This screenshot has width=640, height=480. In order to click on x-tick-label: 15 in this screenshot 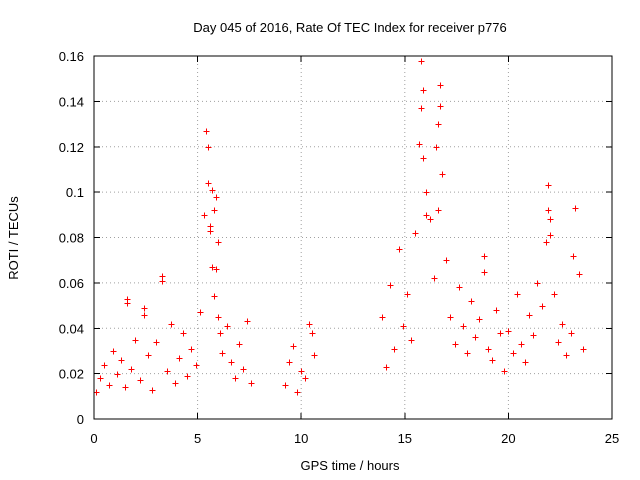, I will do `click(405, 438)`.